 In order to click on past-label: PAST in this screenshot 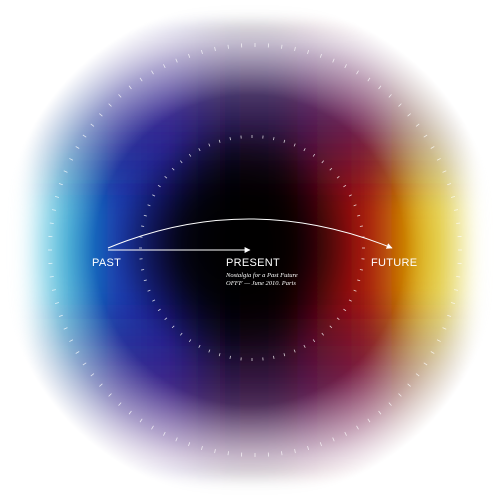, I will do `click(106, 263)`.